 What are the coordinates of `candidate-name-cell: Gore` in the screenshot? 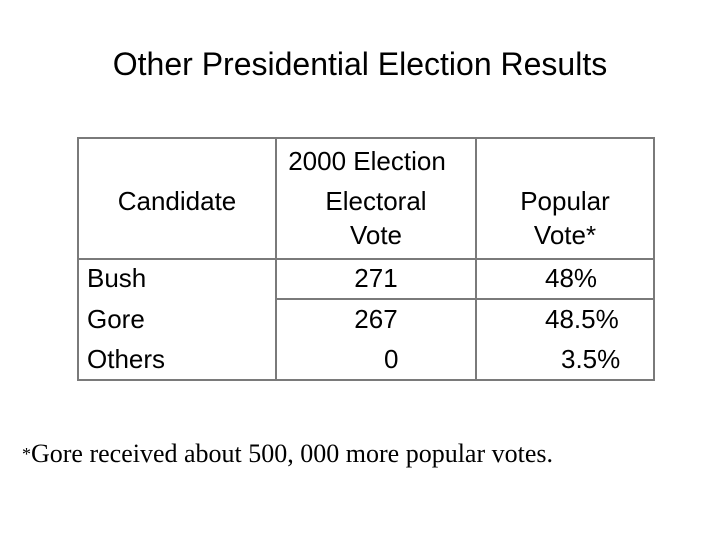 It's located at (116, 319).